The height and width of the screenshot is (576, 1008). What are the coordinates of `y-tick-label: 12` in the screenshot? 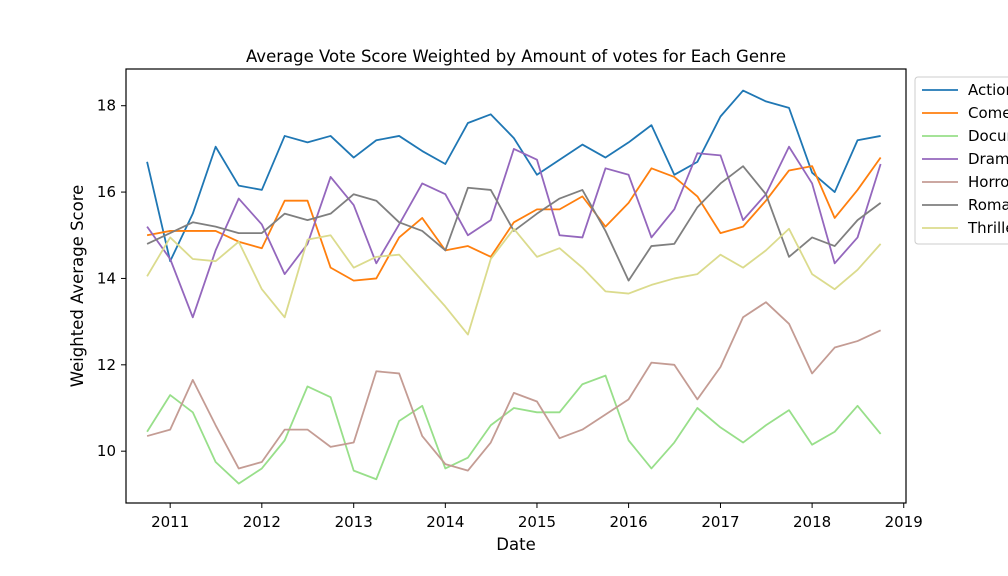 It's located at (106, 365).